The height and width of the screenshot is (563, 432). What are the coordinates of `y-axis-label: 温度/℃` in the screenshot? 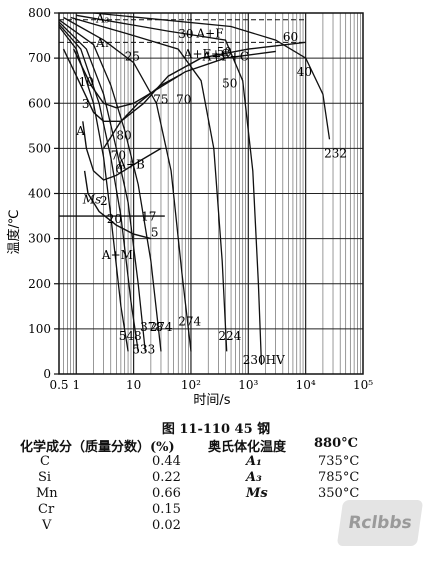 It's located at (14, 232).